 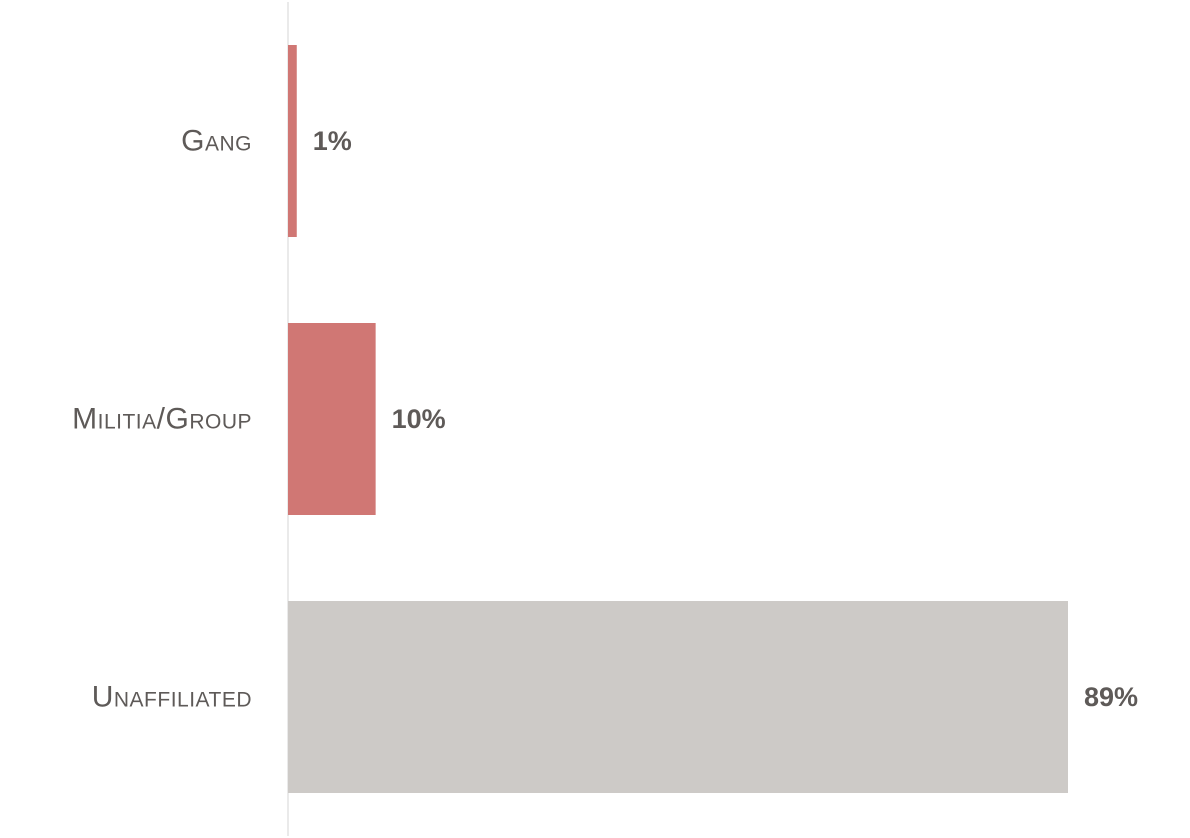 I want to click on bar-militia-group, so click(x=332, y=419).